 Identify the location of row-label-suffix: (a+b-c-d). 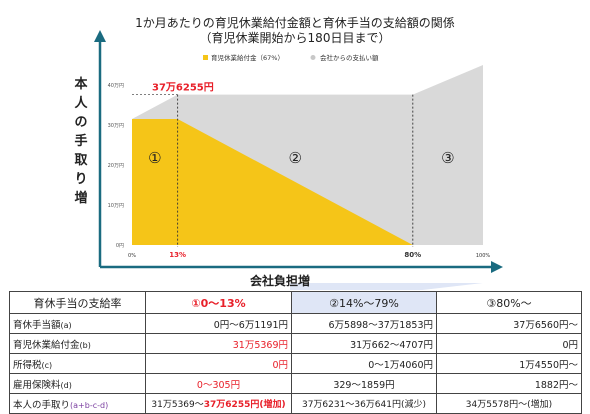
(89, 405).